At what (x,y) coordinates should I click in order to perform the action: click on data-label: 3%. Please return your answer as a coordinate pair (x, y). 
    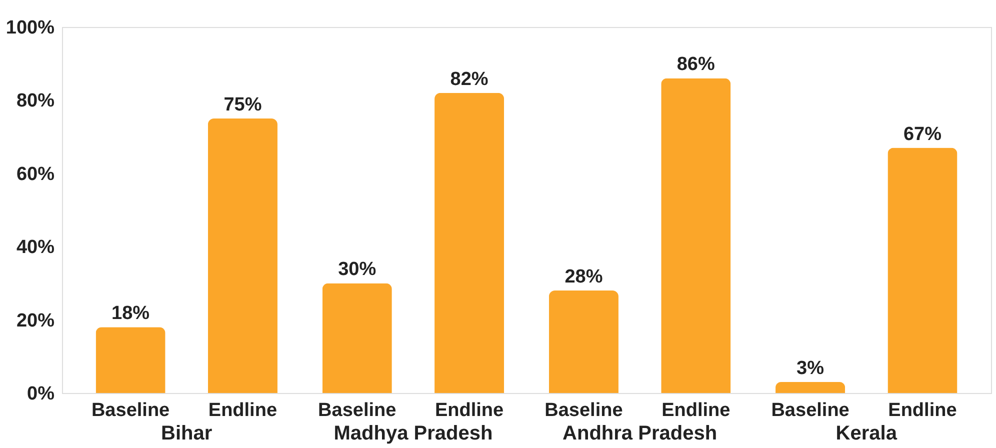
    Looking at the image, I should click on (810, 369).